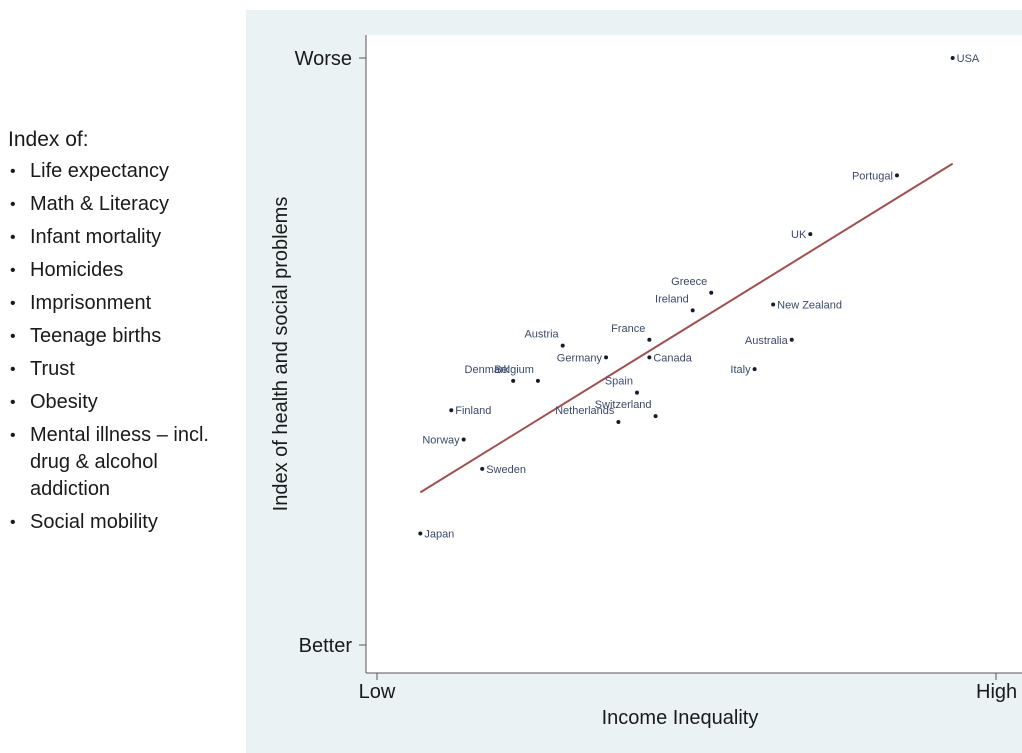 This screenshot has width=1022, height=753. What do you see at coordinates (692, 310) in the screenshot?
I see `point-ireland` at bounding box center [692, 310].